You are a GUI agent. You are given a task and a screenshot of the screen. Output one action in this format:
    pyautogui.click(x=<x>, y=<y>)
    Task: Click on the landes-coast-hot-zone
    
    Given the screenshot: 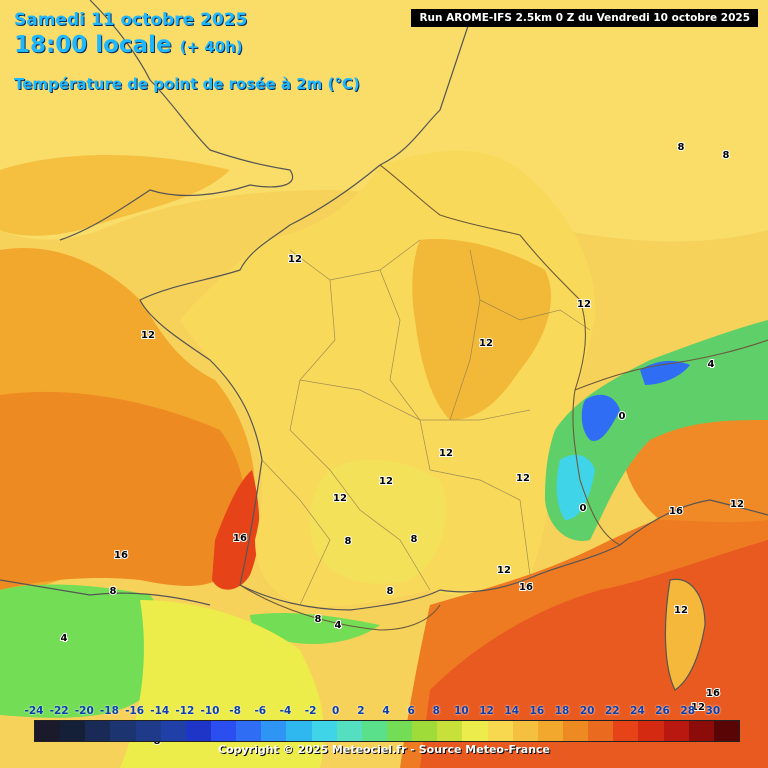 What is the action you would take?
    pyautogui.click(x=236, y=530)
    